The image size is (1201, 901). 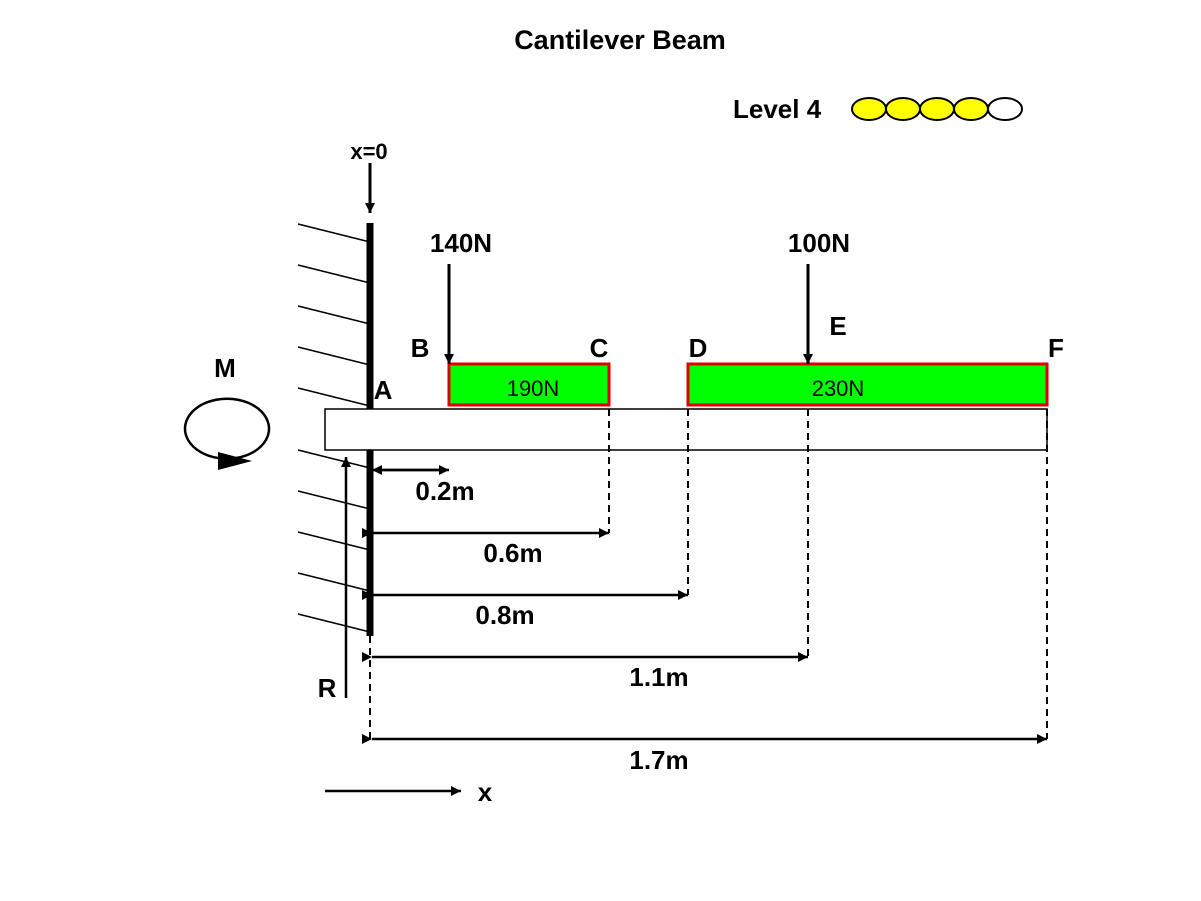 I want to click on moment-label: M, so click(x=225, y=368).